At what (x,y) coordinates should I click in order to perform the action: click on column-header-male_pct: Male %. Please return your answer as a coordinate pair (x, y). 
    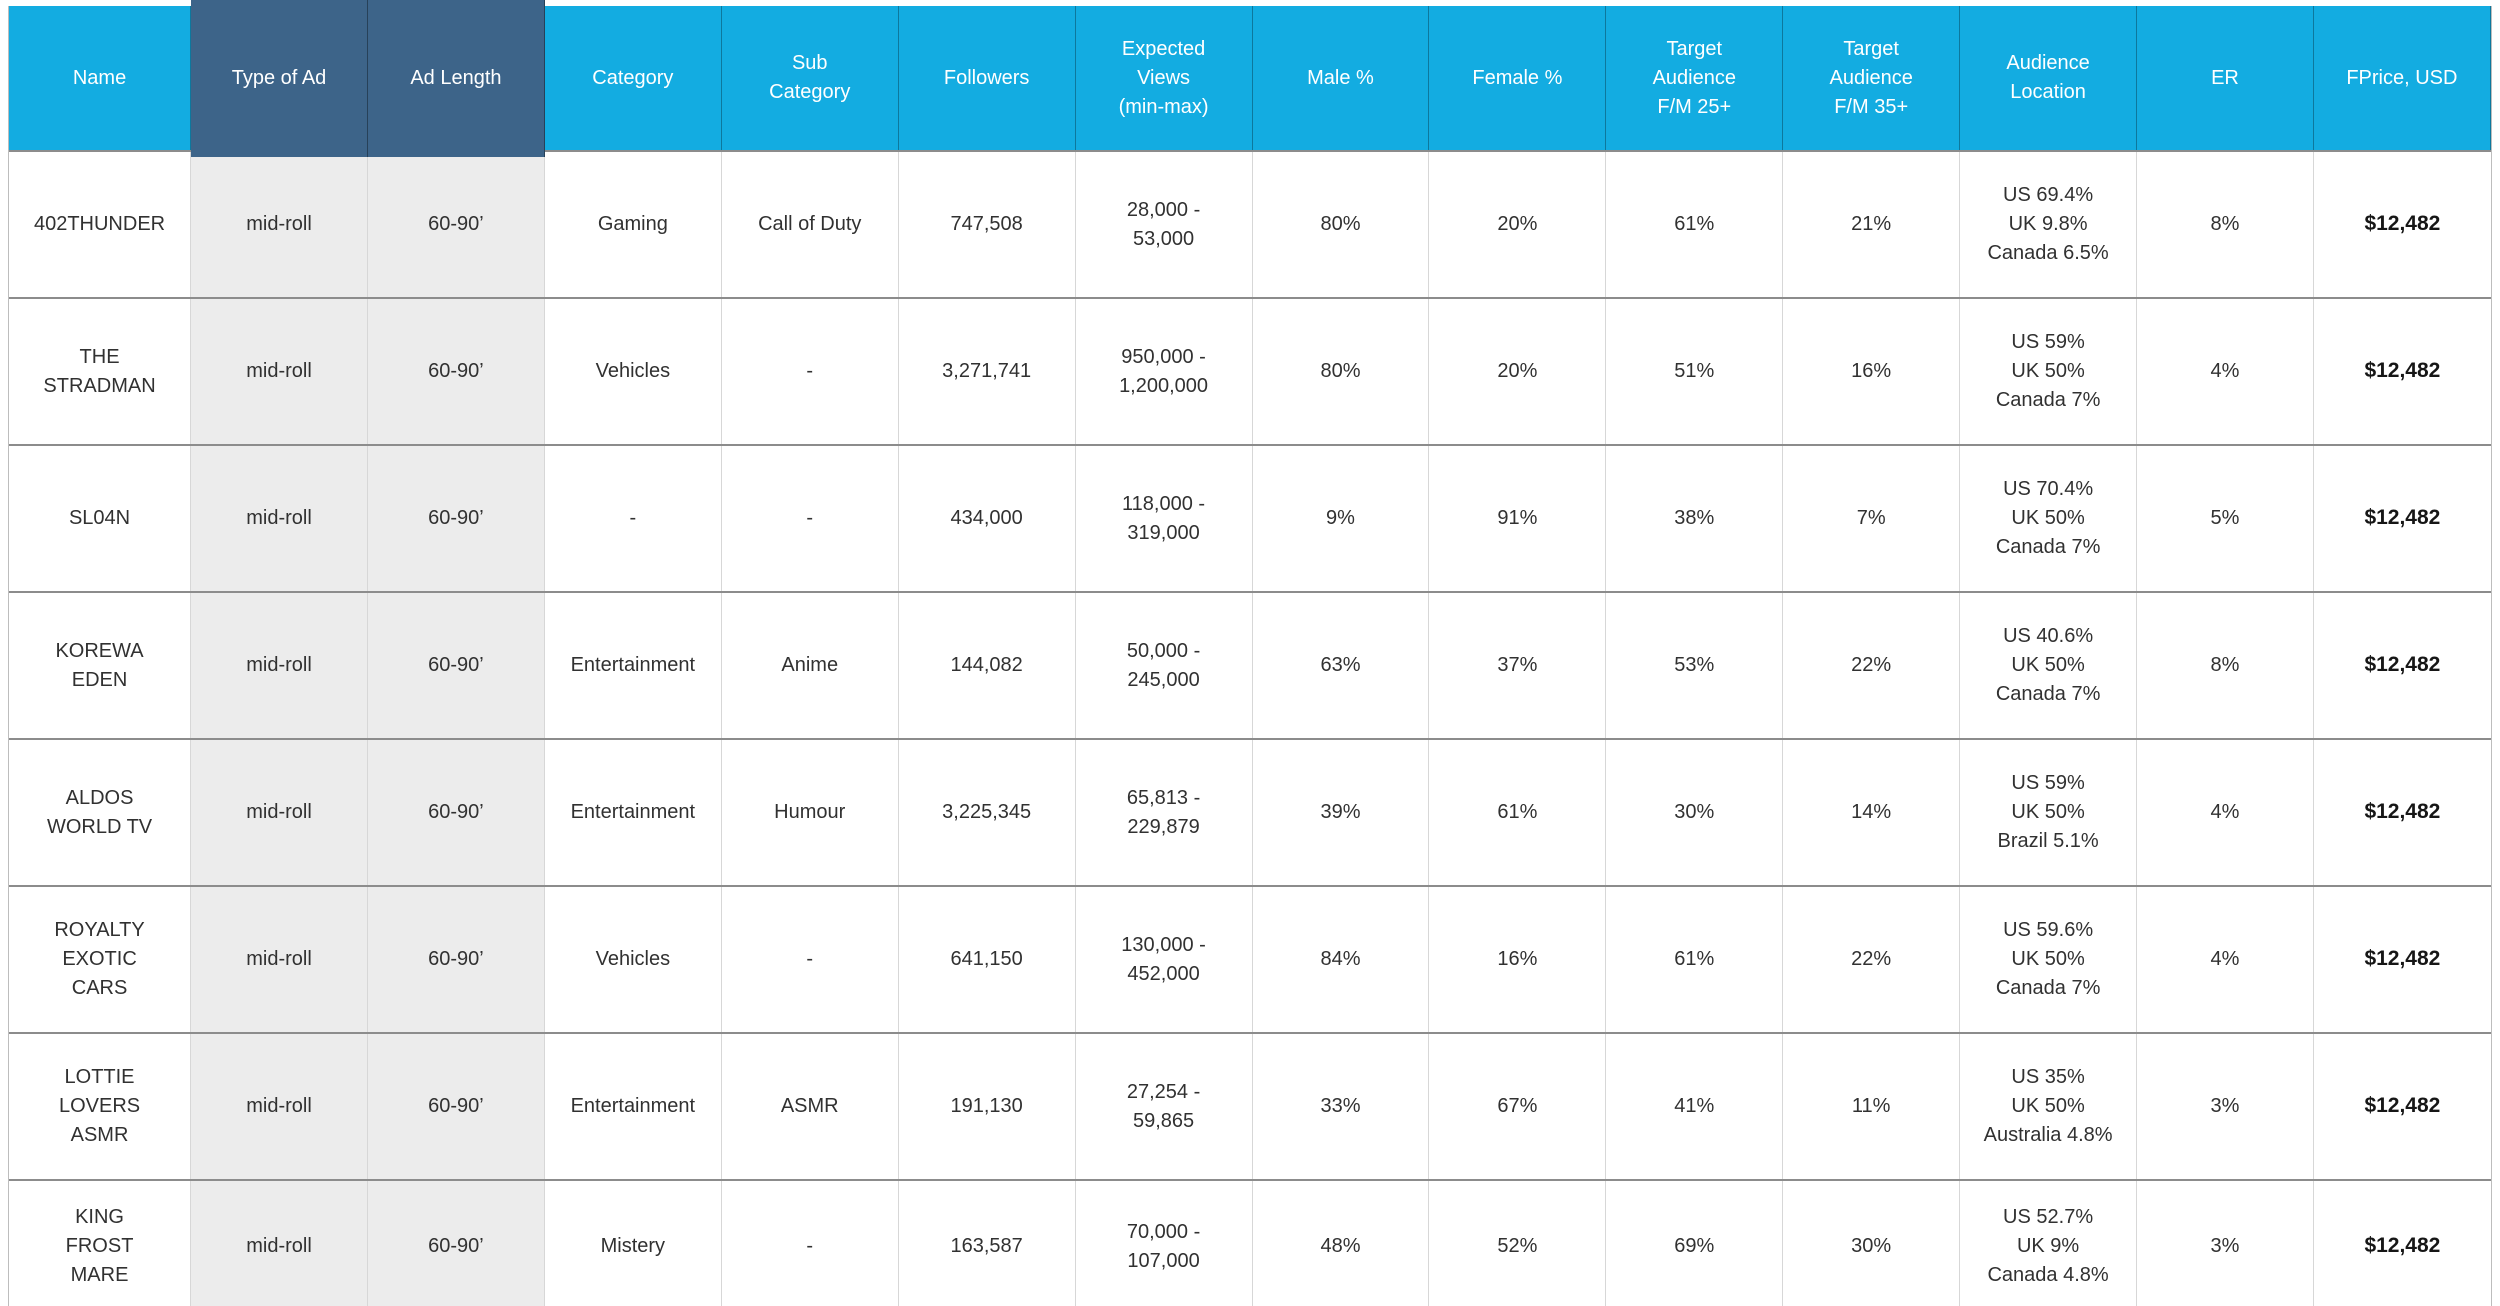
    Looking at the image, I should click on (1341, 78).